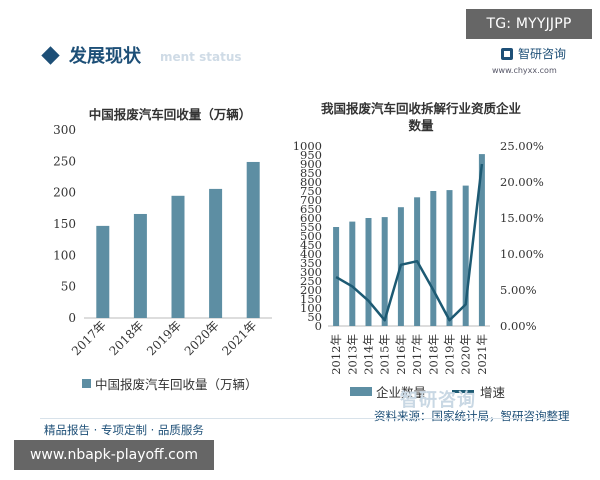  I want to click on section-title: 发展现状, so click(105, 56).